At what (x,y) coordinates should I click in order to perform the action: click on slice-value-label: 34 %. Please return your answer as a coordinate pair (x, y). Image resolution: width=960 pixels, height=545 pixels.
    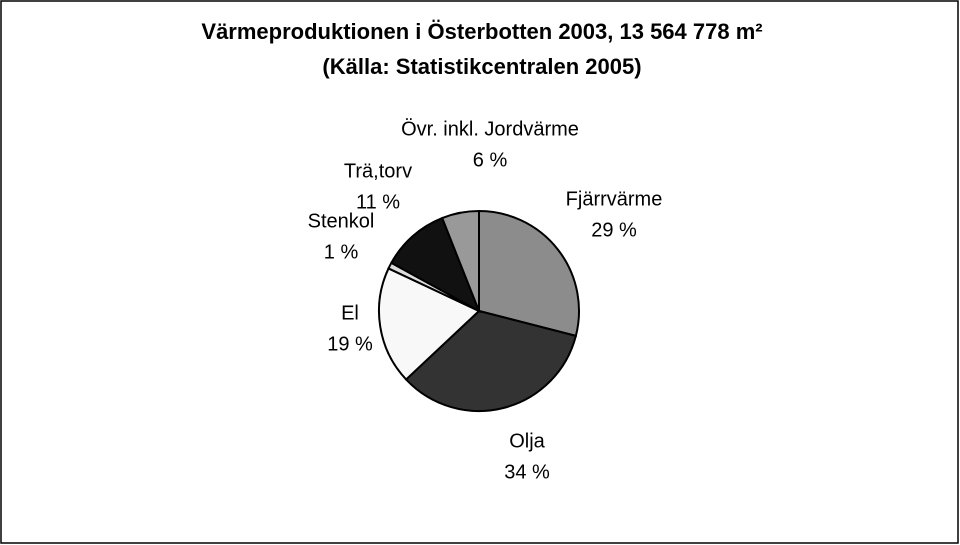
    Looking at the image, I should click on (527, 472).